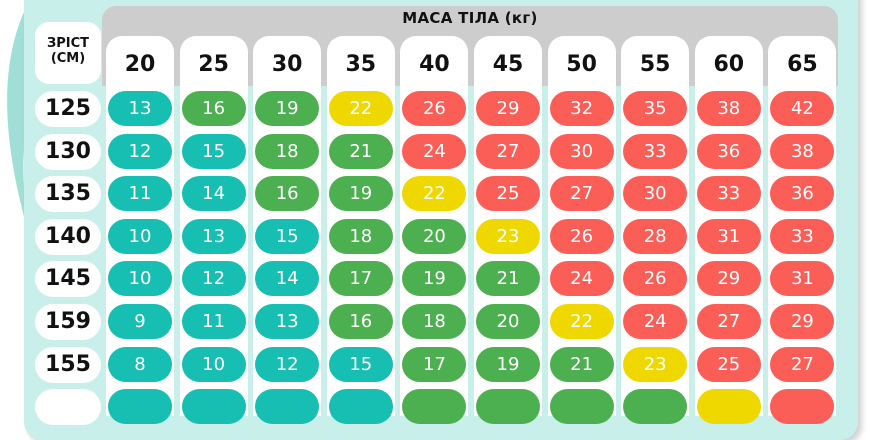  I want to click on bmi-value-cell: 35, so click(655, 108).